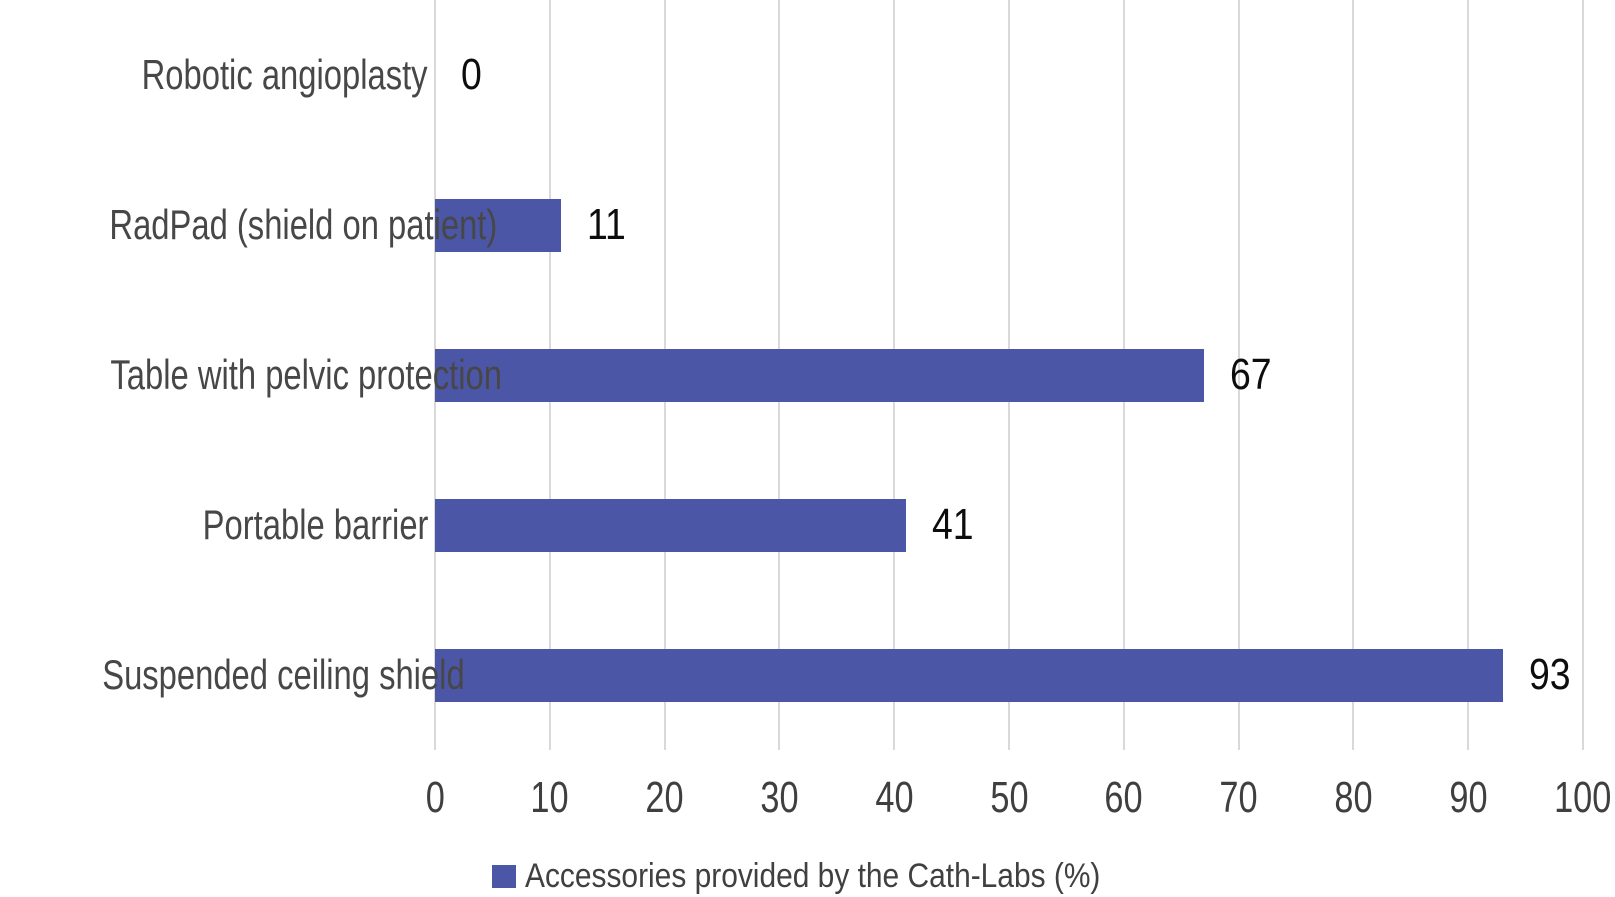 The width and height of the screenshot is (1615, 897). I want to click on x-tick-label: 80, so click(1353, 797).